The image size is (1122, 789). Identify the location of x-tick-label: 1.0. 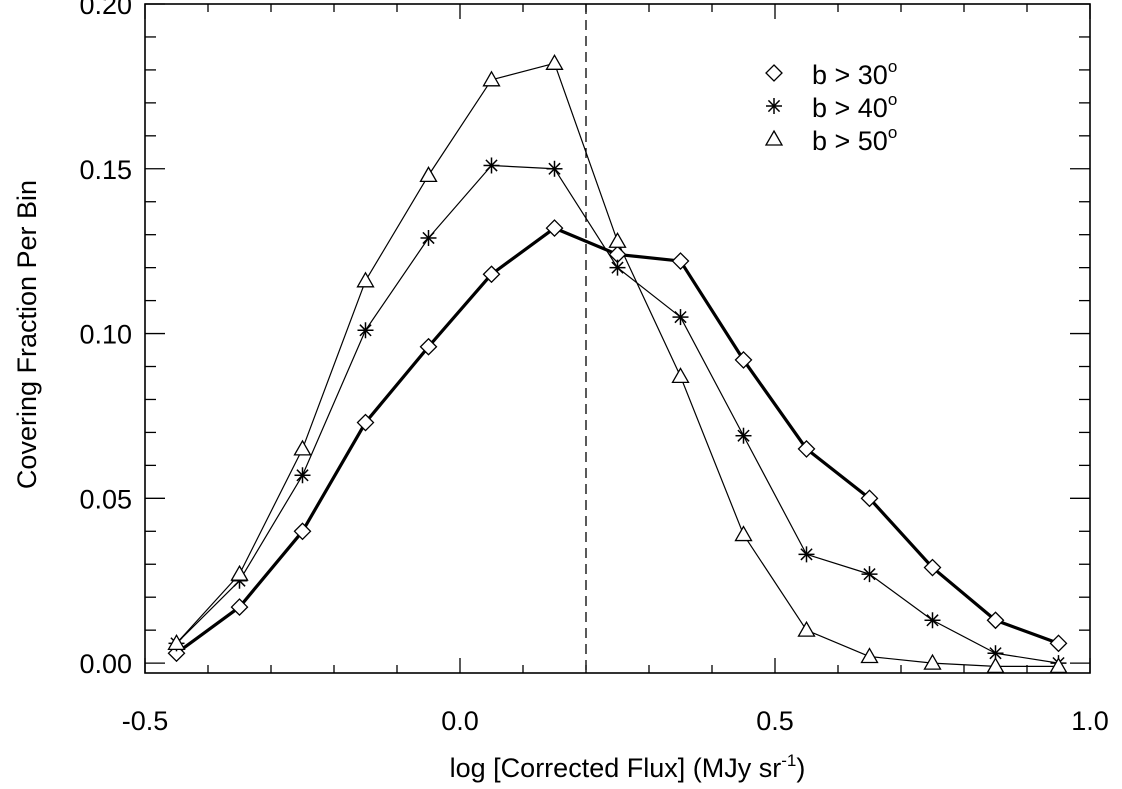
(1090, 721).